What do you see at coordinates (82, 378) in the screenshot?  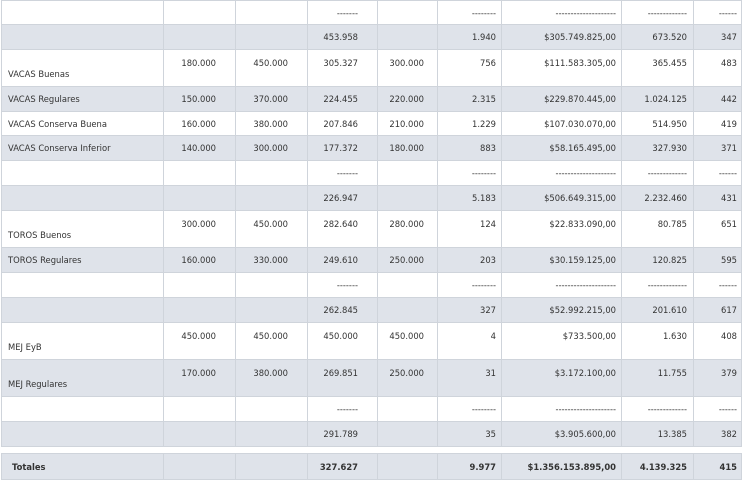 I see `row-label: MEJ Regulares` at bounding box center [82, 378].